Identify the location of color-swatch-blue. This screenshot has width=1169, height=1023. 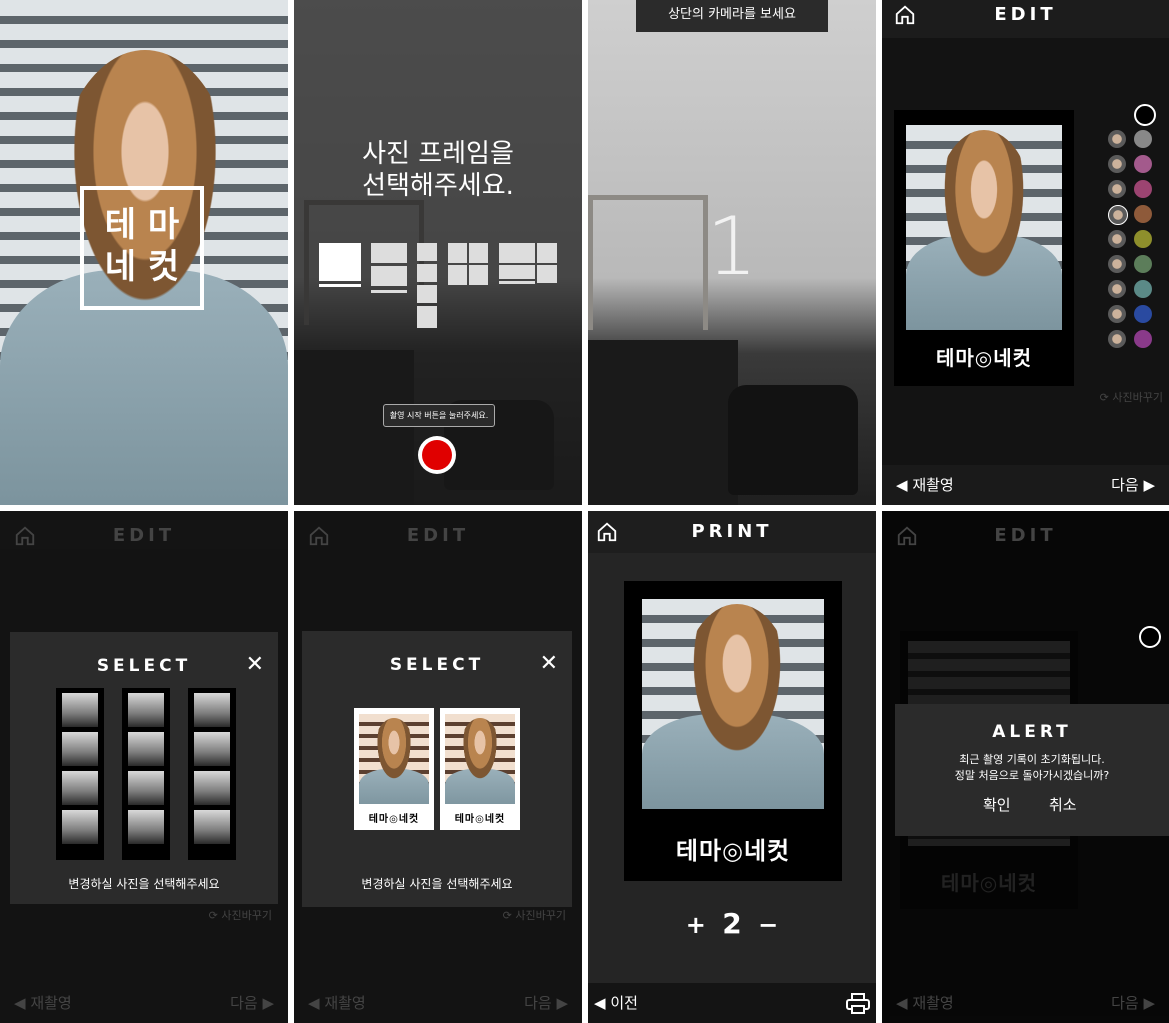
(1143, 314).